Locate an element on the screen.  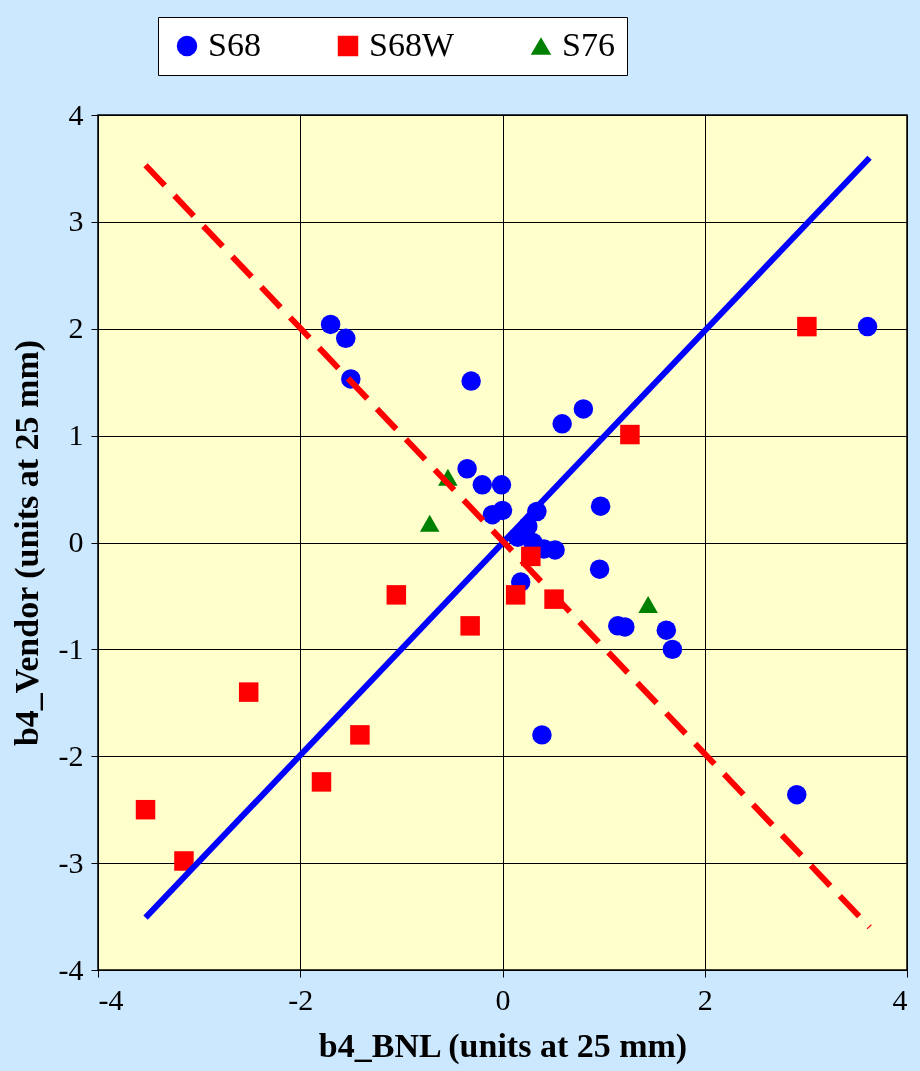
y-tick-label: 3 is located at coordinates (76, 221).